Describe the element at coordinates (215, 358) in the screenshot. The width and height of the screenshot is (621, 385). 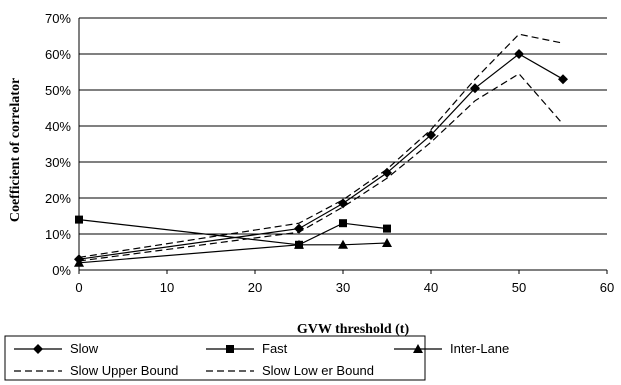
I see `legend-box` at that location.